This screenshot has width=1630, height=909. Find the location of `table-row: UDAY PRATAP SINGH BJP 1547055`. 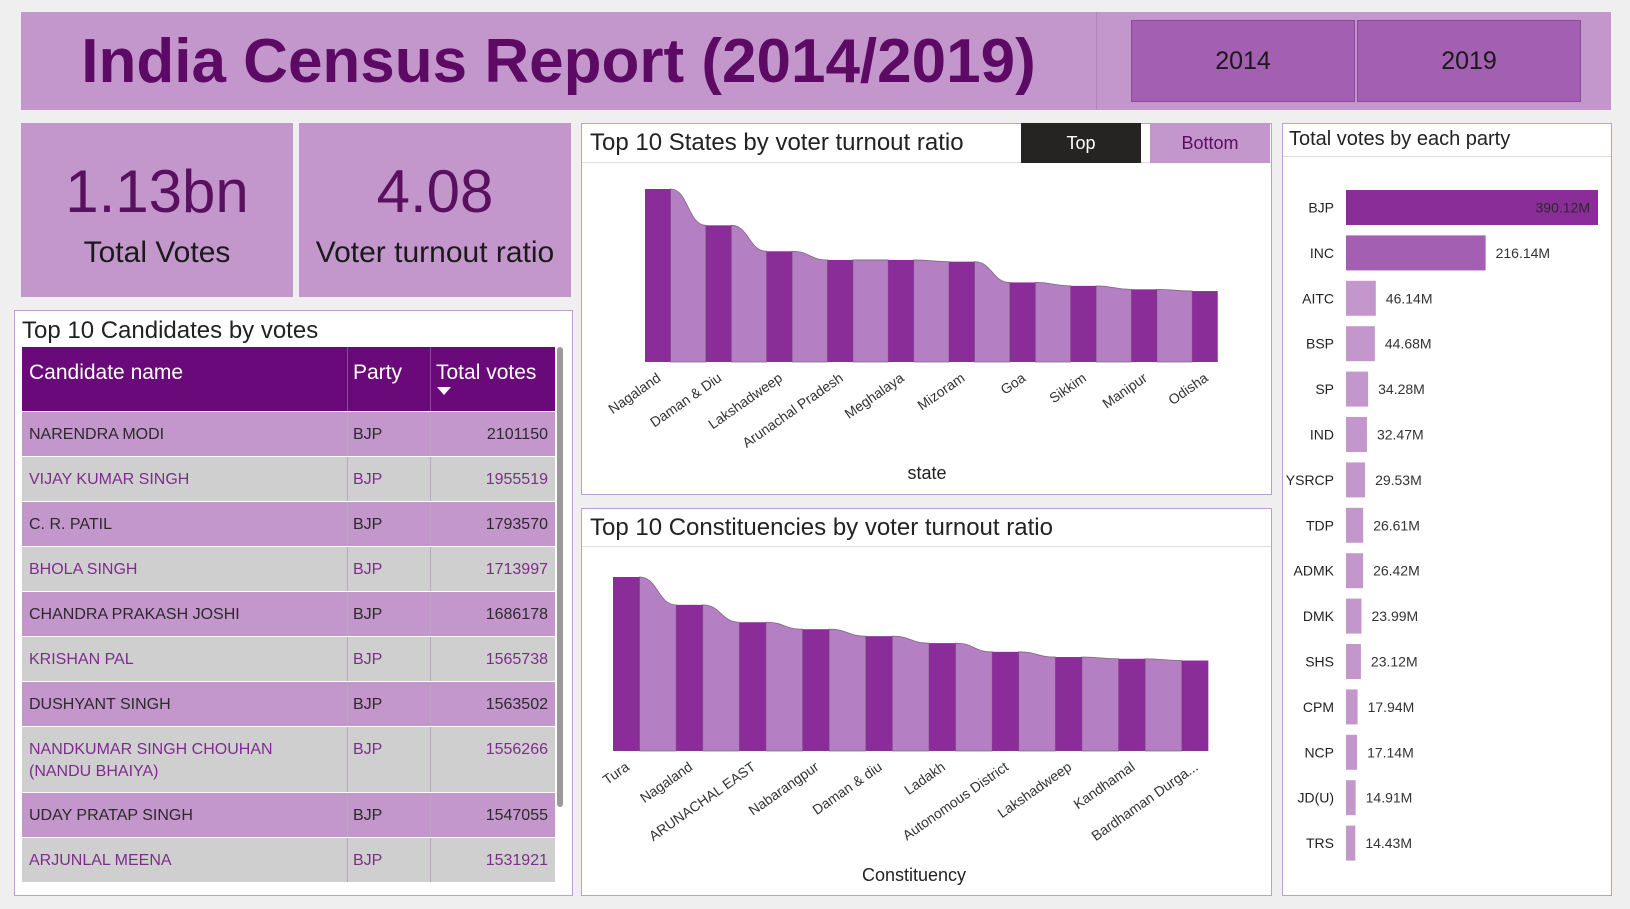

table-row: UDAY PRATAP SINGH BJP 1547055 is located at coordinates (288, 815).